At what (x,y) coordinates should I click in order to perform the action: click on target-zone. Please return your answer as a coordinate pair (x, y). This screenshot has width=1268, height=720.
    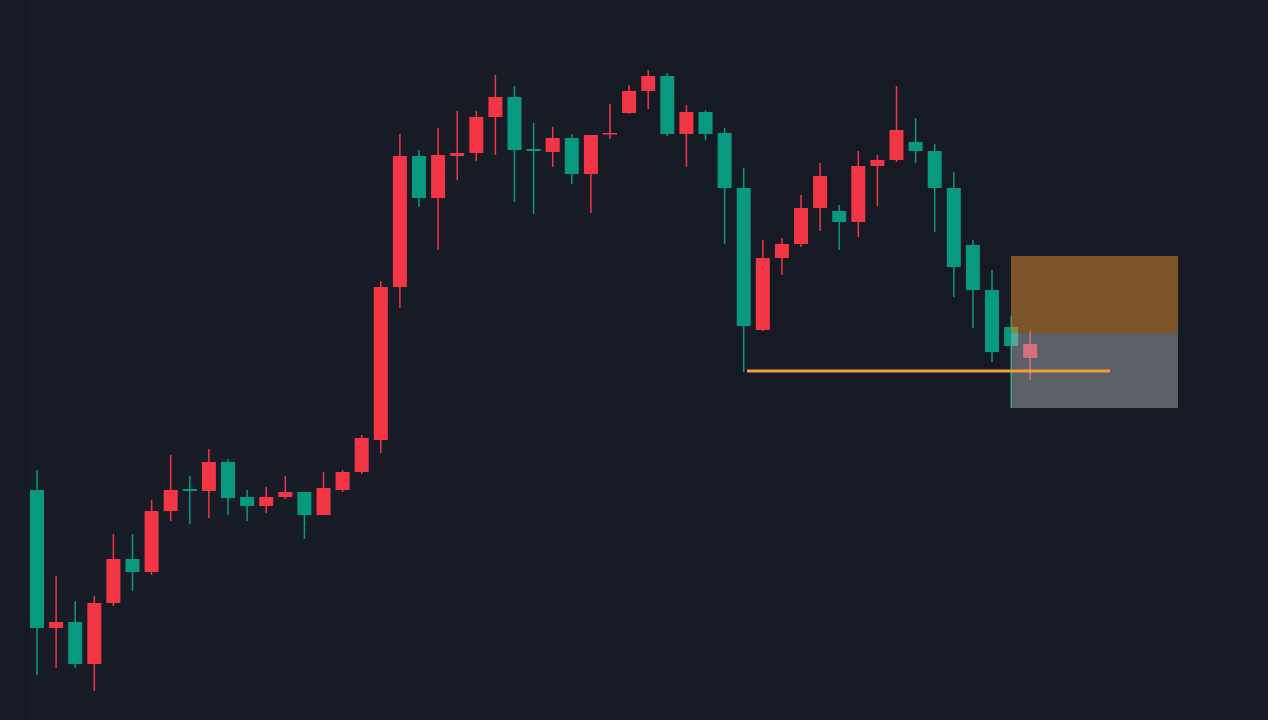
    Looking at the image, I should click on (1094, 294).